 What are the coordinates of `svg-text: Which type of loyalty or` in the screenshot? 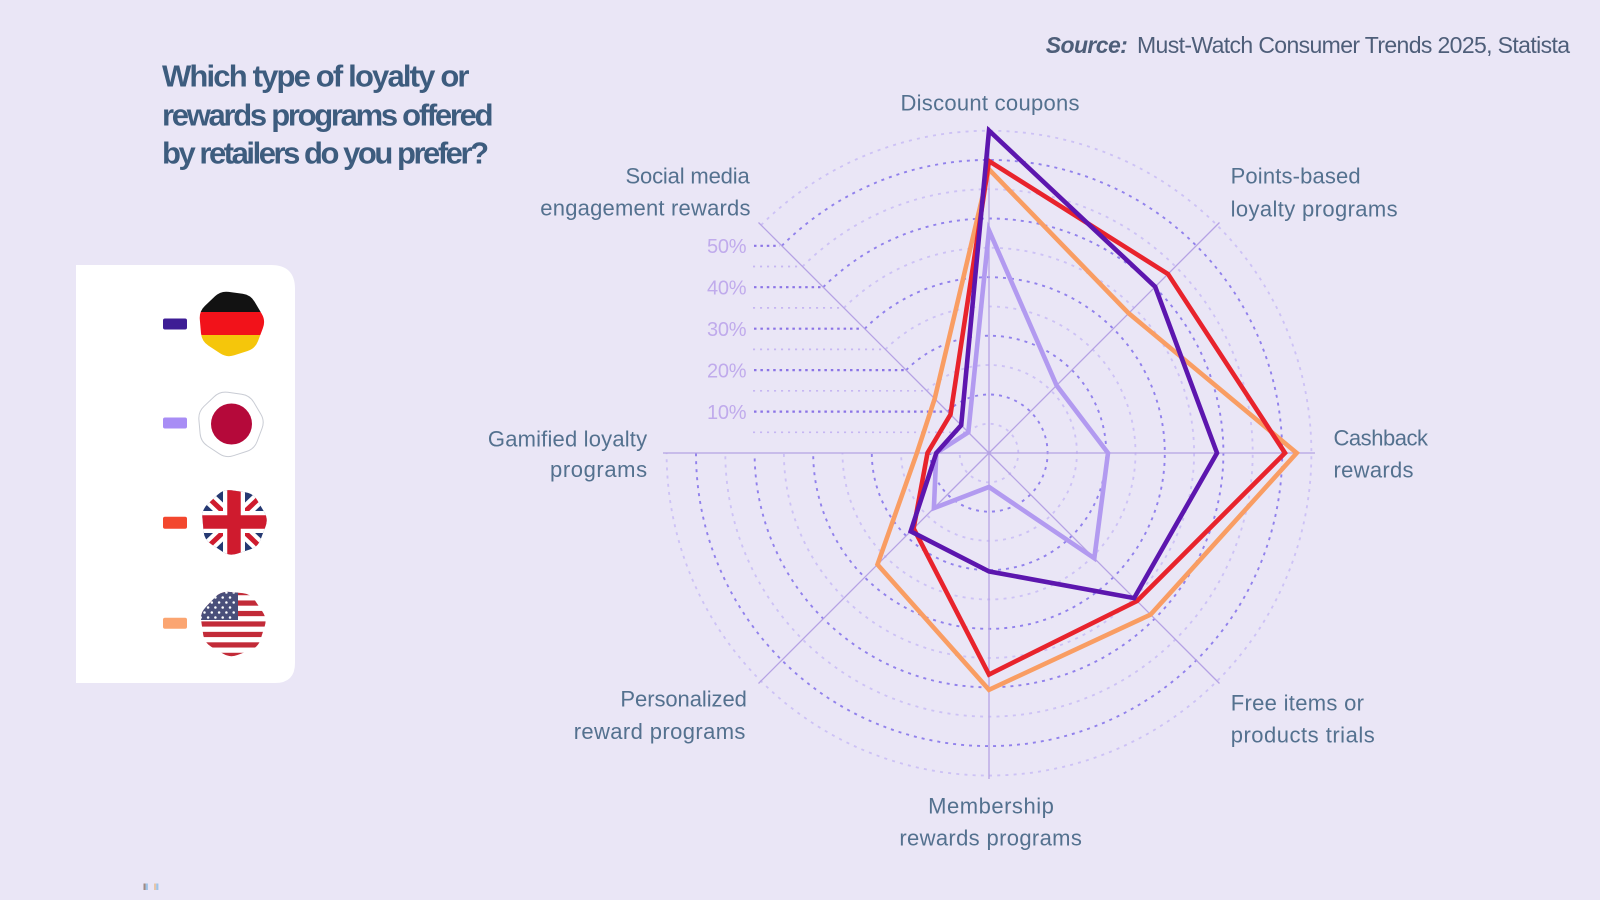 It's located at (316, 76).